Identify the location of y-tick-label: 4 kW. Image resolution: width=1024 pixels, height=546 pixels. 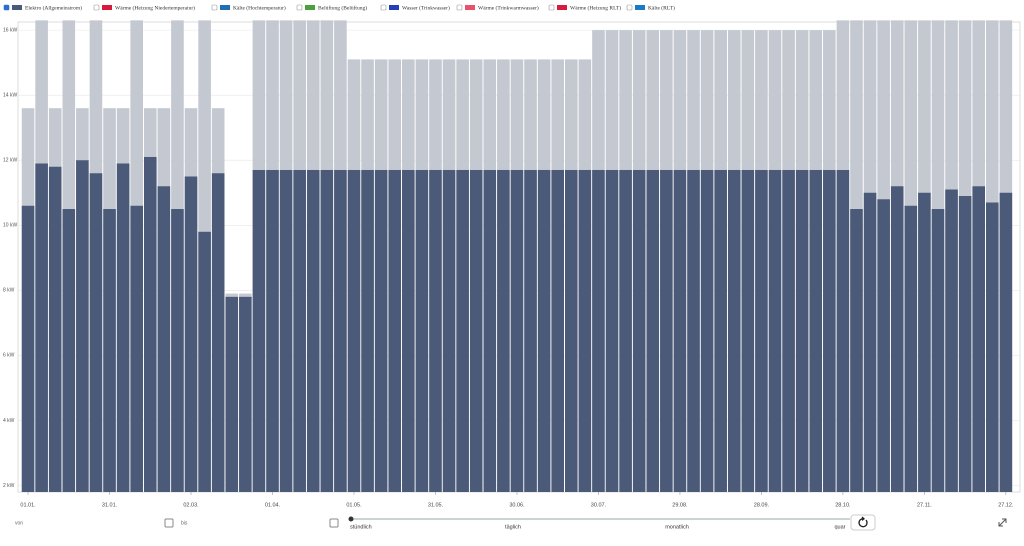
(9, 421).